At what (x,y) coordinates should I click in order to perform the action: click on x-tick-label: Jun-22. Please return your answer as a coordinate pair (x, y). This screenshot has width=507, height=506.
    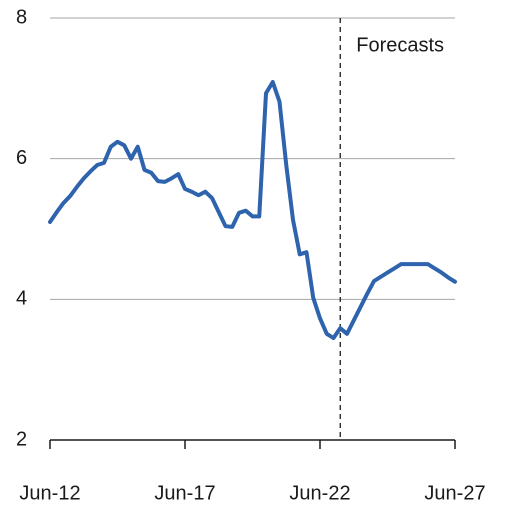
    Looking at the image, I should click on (319, 493).